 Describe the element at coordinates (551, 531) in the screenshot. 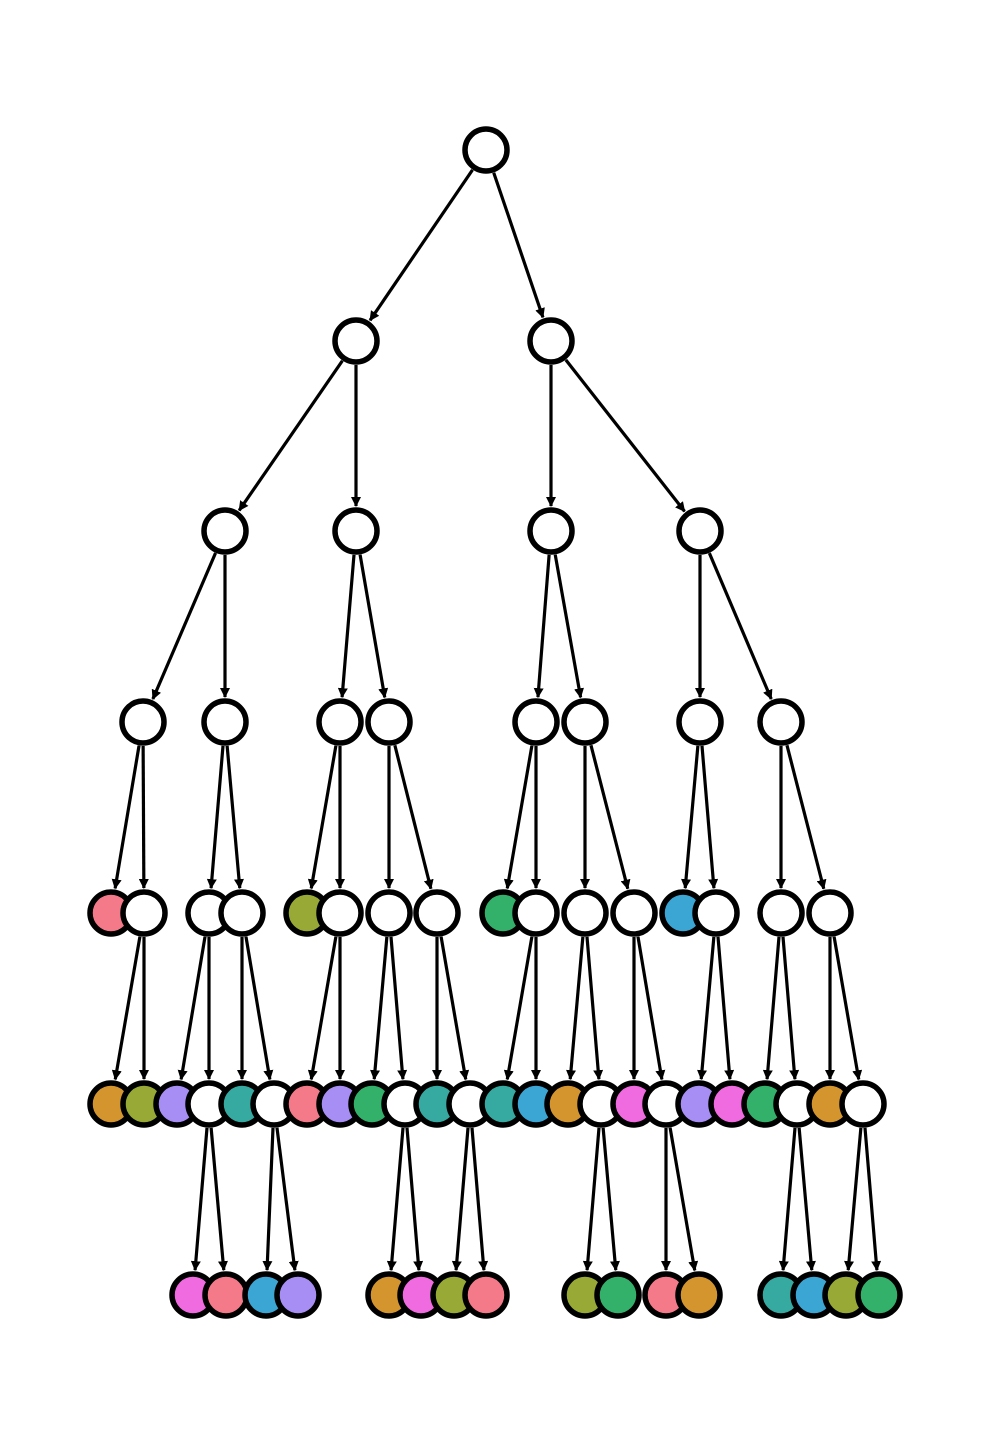

I see `internal-node-RL` at that location.